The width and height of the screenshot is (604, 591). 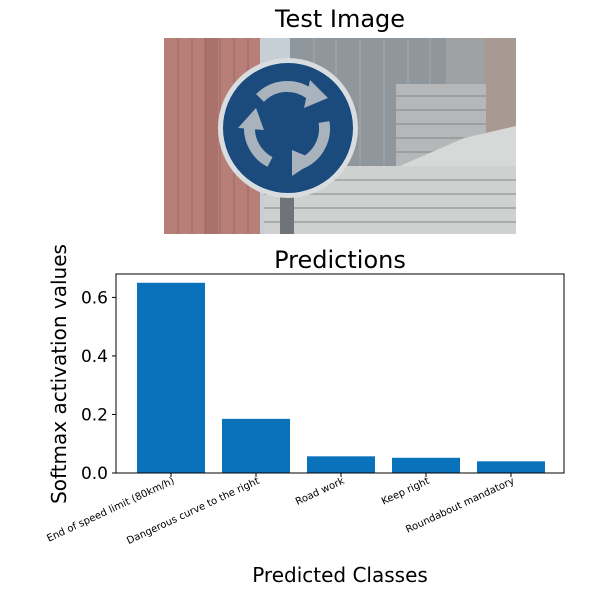 What do you see at coordinates (94, 298) in the screenshot?
I see `y-tick-label-4: 0.6` at bounding box center [94, 298].